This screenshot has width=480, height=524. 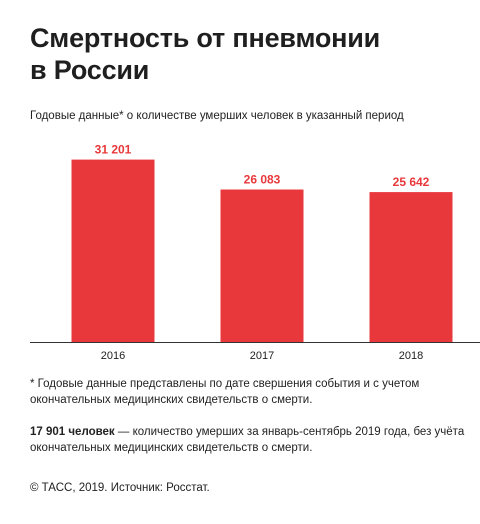 I want to click on x-tick-label-2017: 2017, so click(x=262, y=356).